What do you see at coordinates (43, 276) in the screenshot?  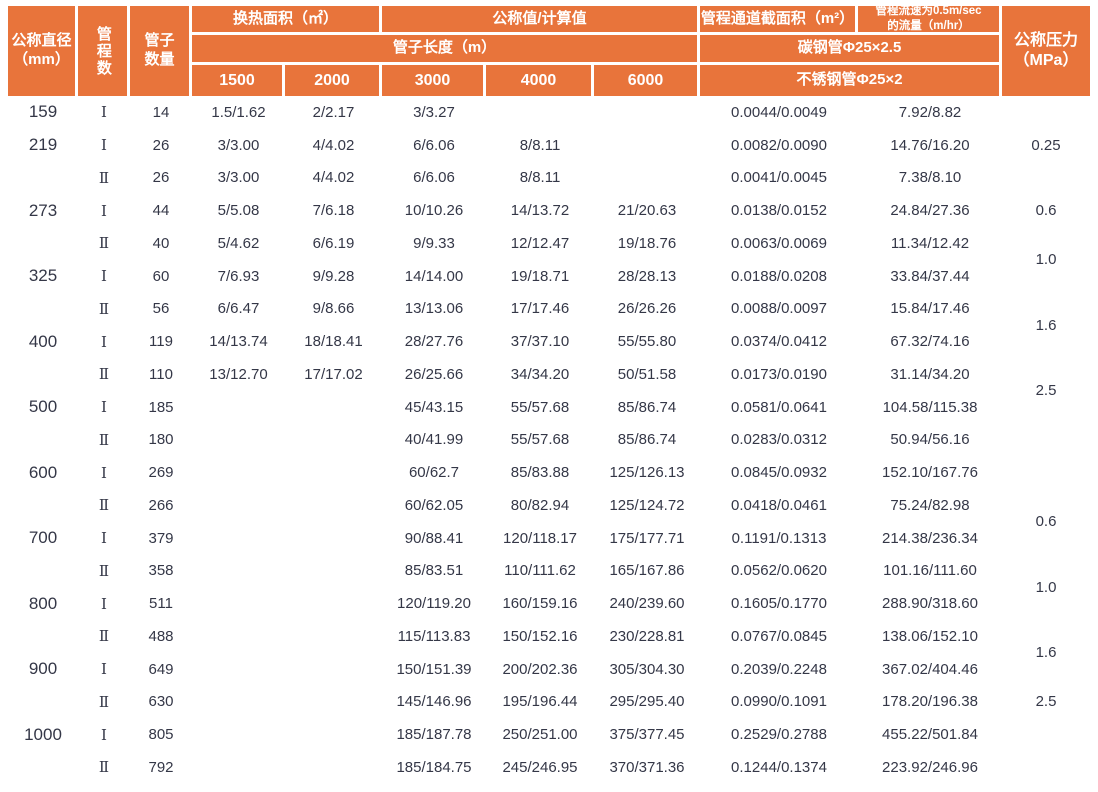 I see `cell-diameter: 325` at bounding box center [43, 276].